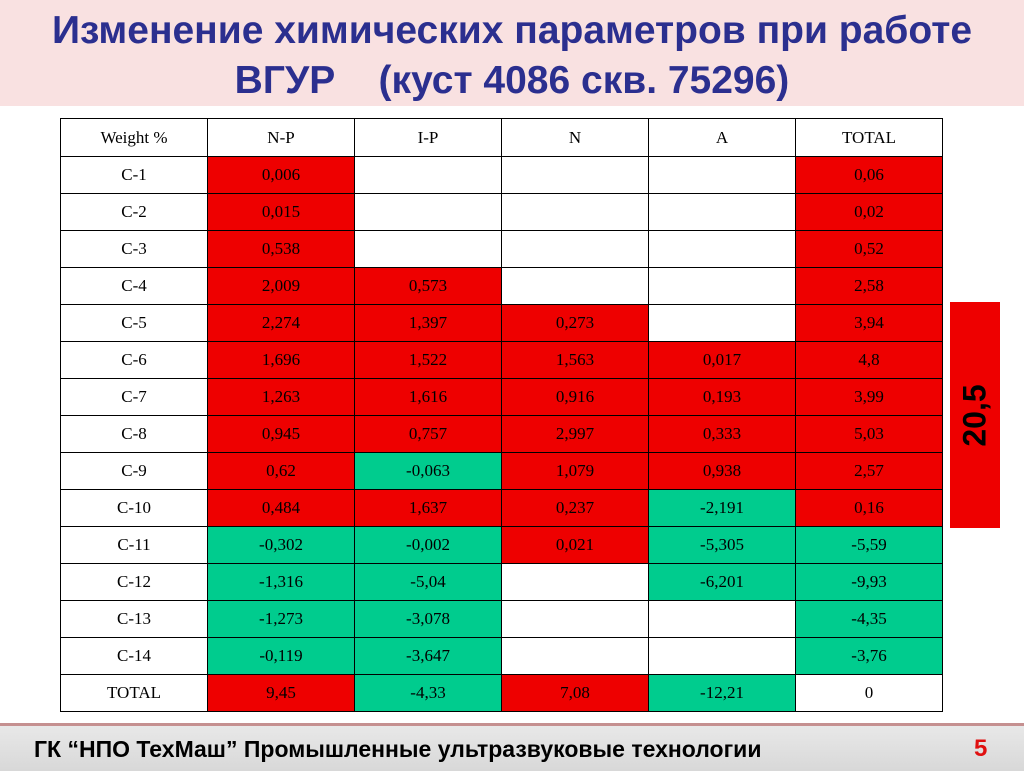 The height and width of the screenshot is (771, 1024). I want to click on table-cell: 0,021, so click(575, 545).